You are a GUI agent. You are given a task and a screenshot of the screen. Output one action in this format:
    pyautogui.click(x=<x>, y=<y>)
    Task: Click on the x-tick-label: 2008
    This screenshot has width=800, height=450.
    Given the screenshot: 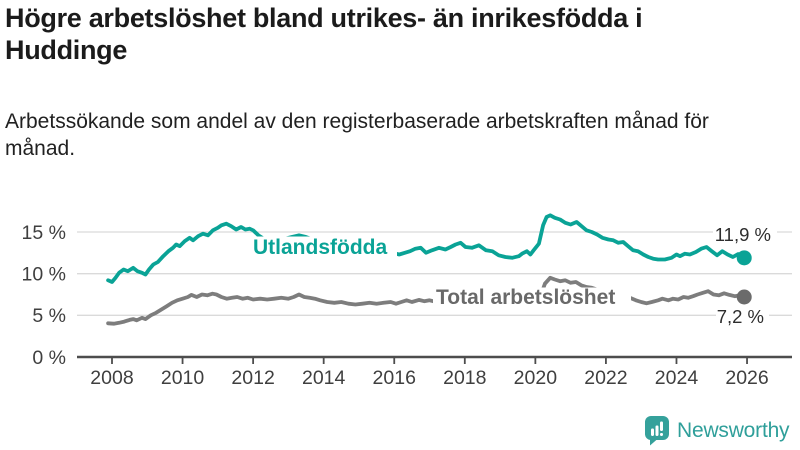 What is the action you would take?
    pyautogui.click(x=111, y=378)
    